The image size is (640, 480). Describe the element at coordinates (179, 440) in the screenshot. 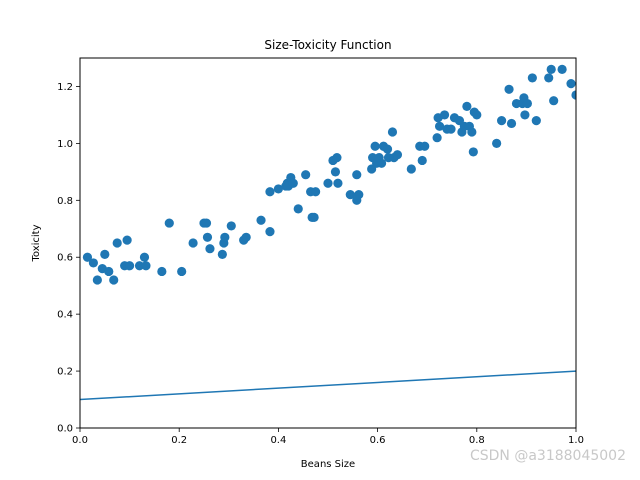

I see `x-tick-label: 0.2` at that location.